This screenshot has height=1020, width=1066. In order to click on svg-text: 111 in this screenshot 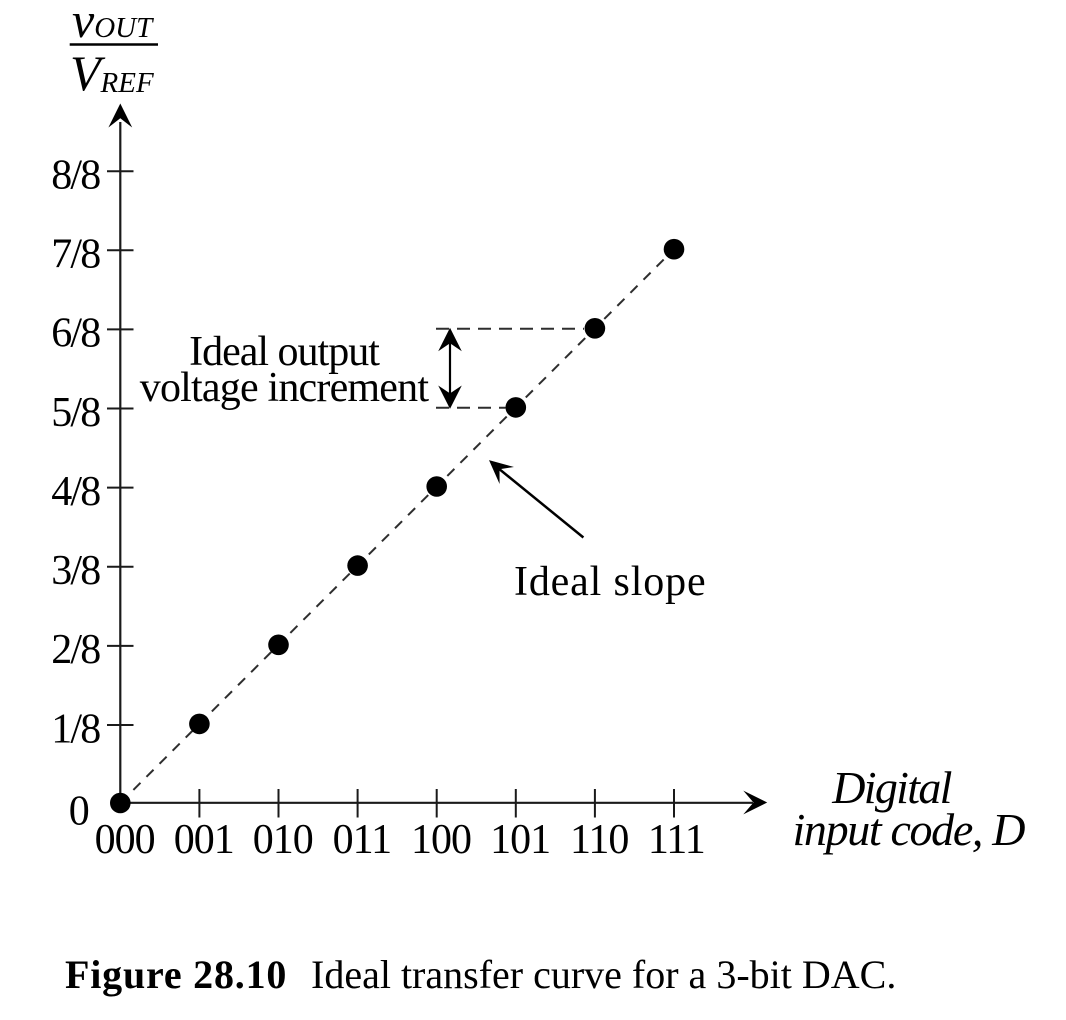, I will do `click(676, 840)`.